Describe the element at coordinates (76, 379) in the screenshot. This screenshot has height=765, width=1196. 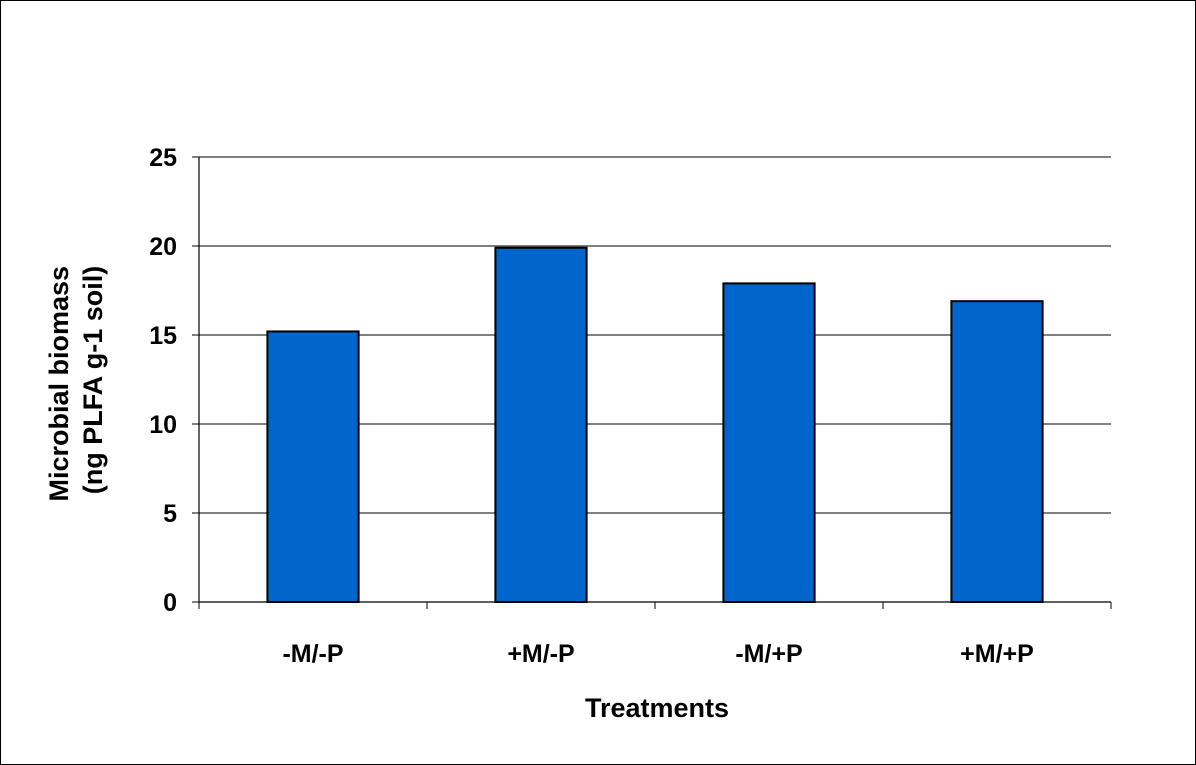
I see `y-axis-title: Microbial biomass (ng PLFA g-1 soil)` at that location.